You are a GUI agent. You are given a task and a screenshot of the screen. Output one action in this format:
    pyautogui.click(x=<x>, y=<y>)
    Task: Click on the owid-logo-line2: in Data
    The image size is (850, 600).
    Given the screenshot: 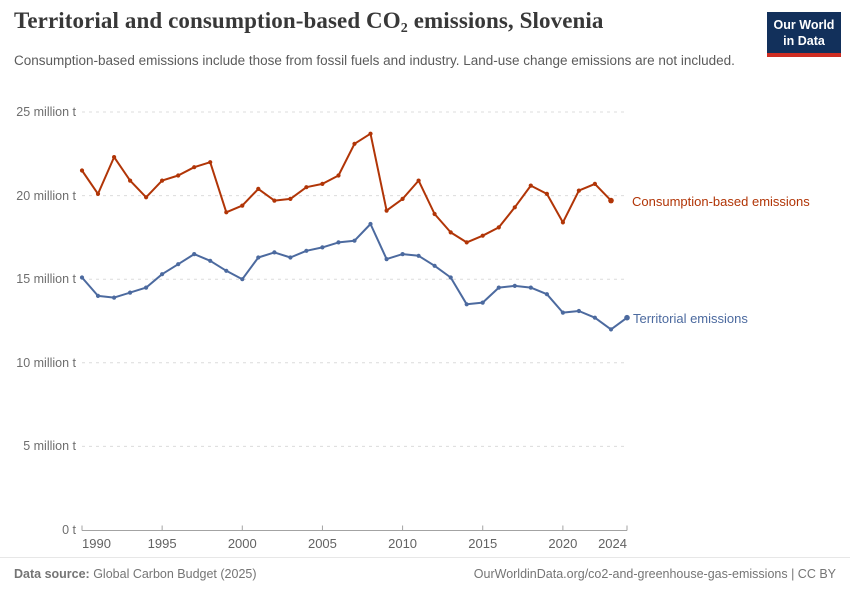 What is the action you would take?
    pyautogui.click(x=804, y=41)
    